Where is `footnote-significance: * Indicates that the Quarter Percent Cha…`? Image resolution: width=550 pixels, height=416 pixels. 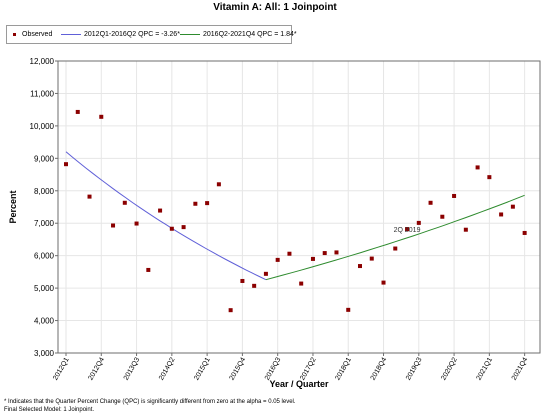 footnote-significance: * Indicates that the Quarter Percent Cha… is located at coordinates (150, 402).